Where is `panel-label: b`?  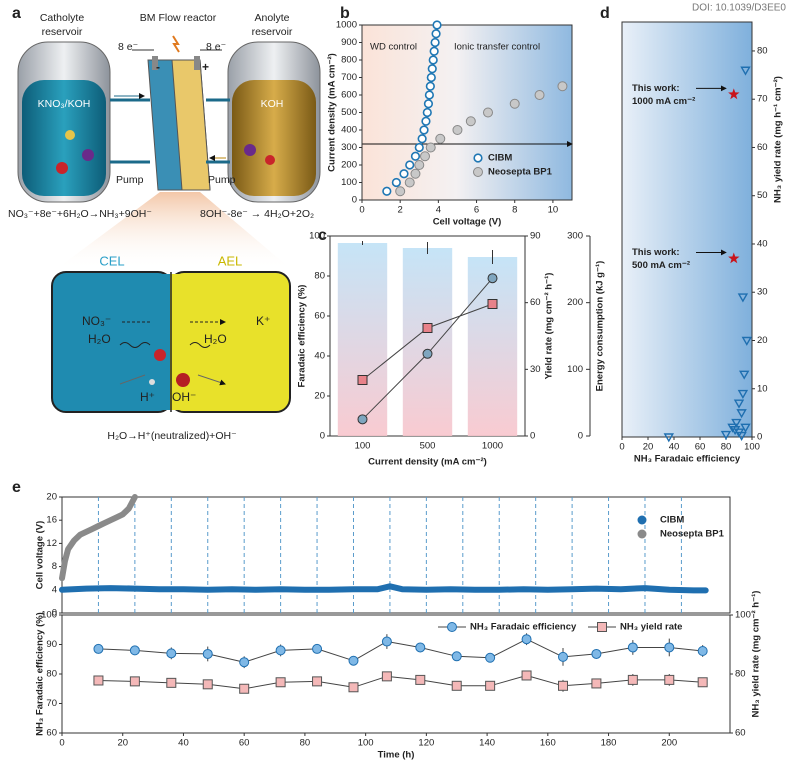 panel-label: b is located at coordinates (345, 13).